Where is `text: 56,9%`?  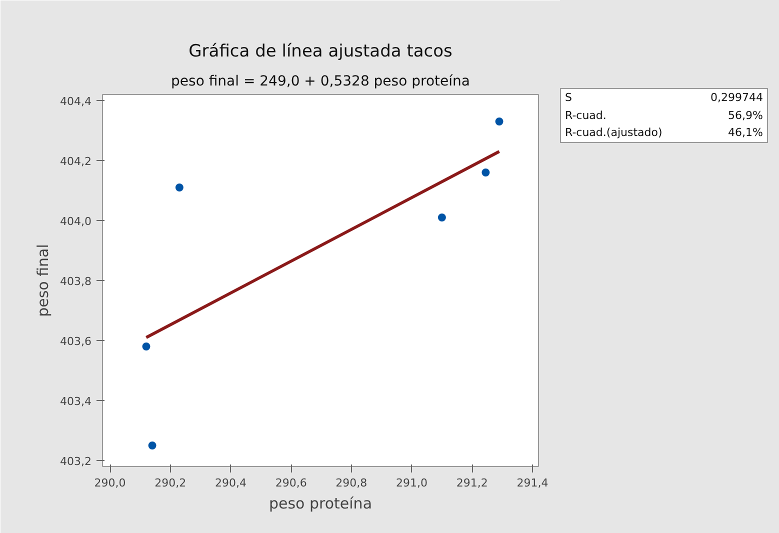
text: 56,9% is located at coordinates (745, 116).